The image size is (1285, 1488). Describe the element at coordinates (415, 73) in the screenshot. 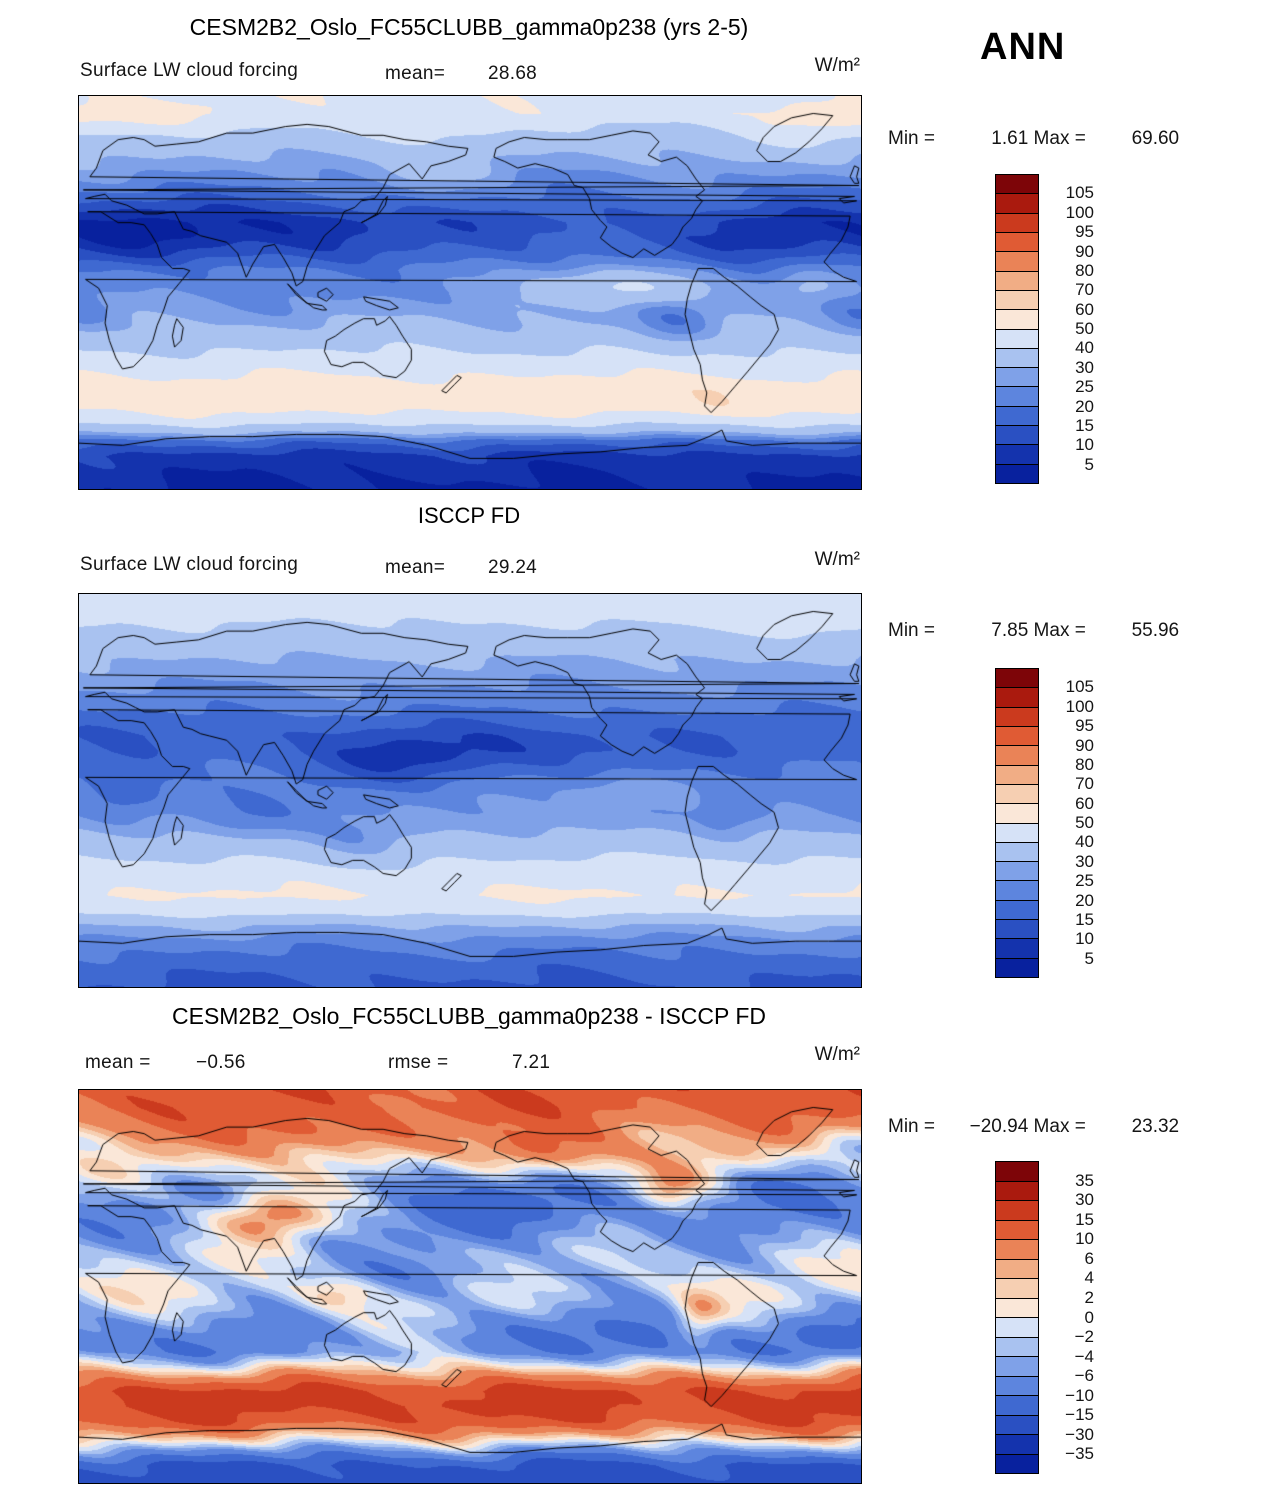

I see `panel1-mean-label: mean=` at that location.